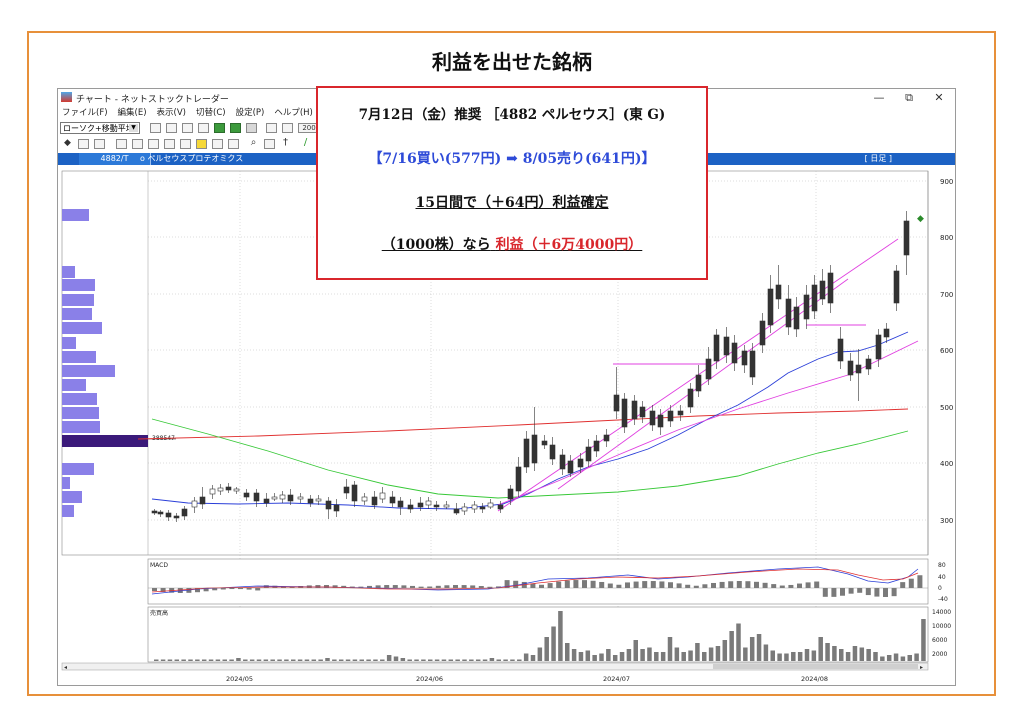  I want to click on horizontal-scrollbar, so click(495, 666).